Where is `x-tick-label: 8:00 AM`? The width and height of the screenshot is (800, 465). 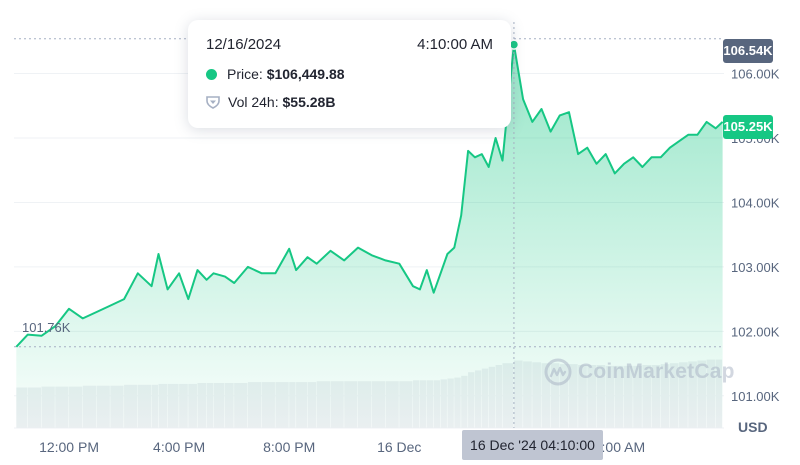
x-tick-label: 8:00 AM is located at coordinates (619, 447).